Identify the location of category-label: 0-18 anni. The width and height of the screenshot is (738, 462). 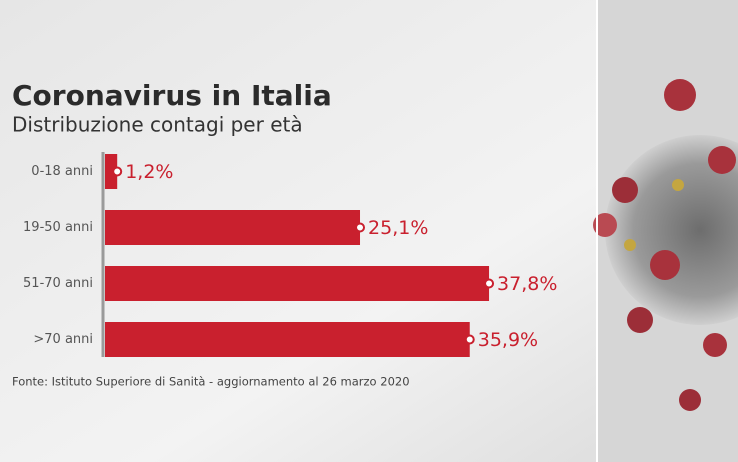
(62, 171).